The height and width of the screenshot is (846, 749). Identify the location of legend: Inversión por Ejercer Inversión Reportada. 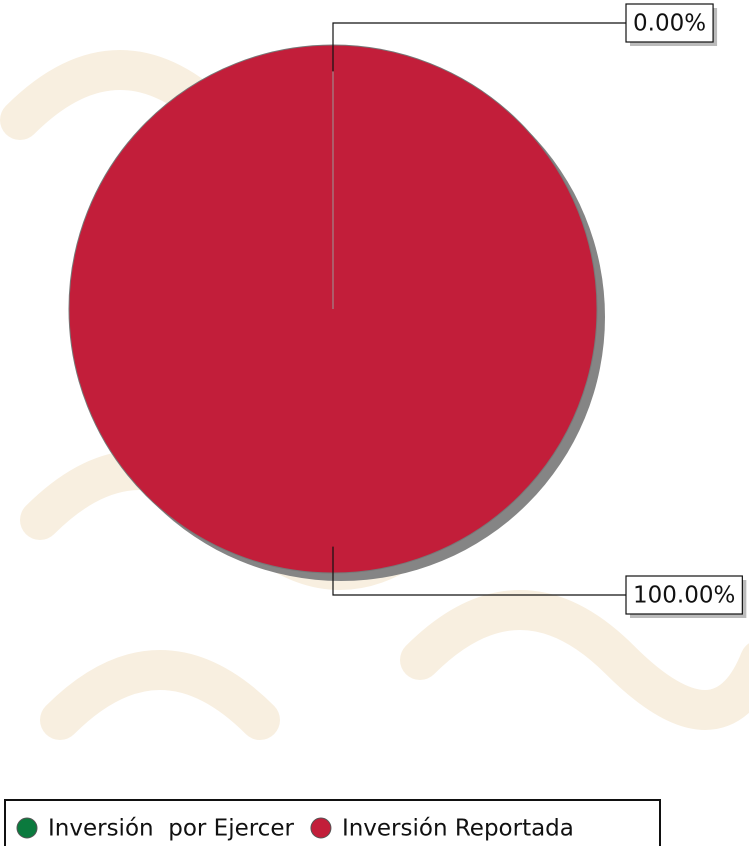
(332, 822).